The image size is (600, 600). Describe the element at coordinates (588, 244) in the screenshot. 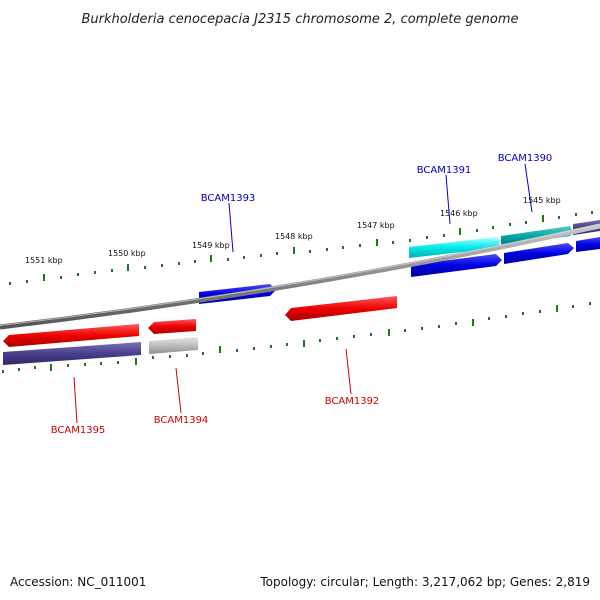

I see `gene-arrow-partial` at that location.